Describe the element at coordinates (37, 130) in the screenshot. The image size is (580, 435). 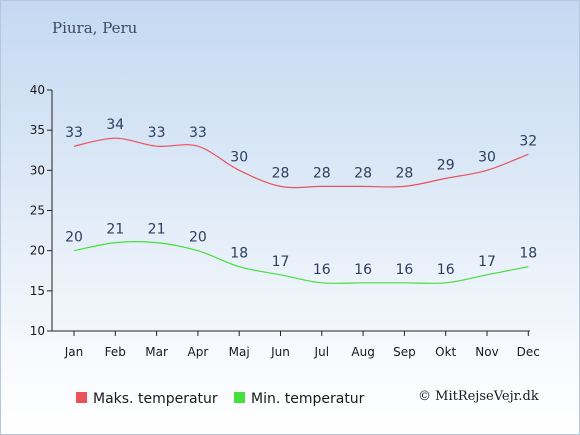
I see `y-tick-label: 35` at that location.